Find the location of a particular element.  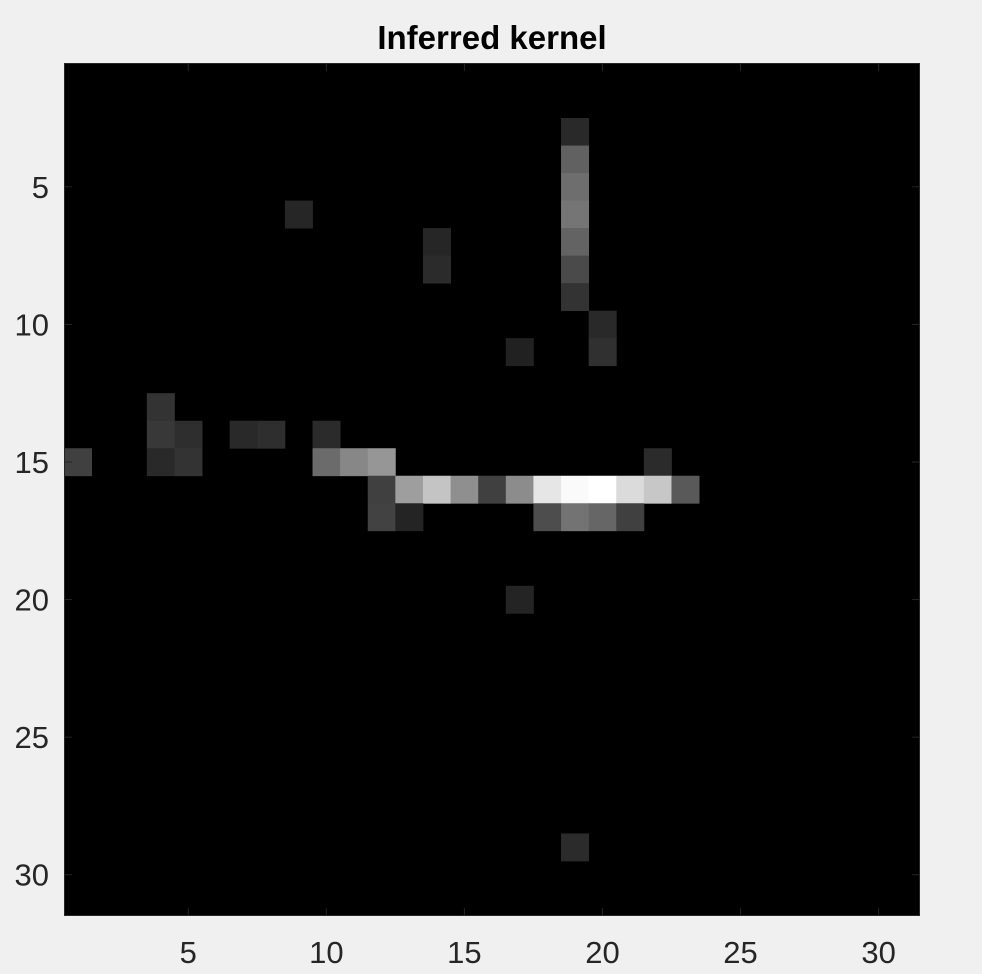

x-tick-label: 20 is located at coordinates (602, 952).